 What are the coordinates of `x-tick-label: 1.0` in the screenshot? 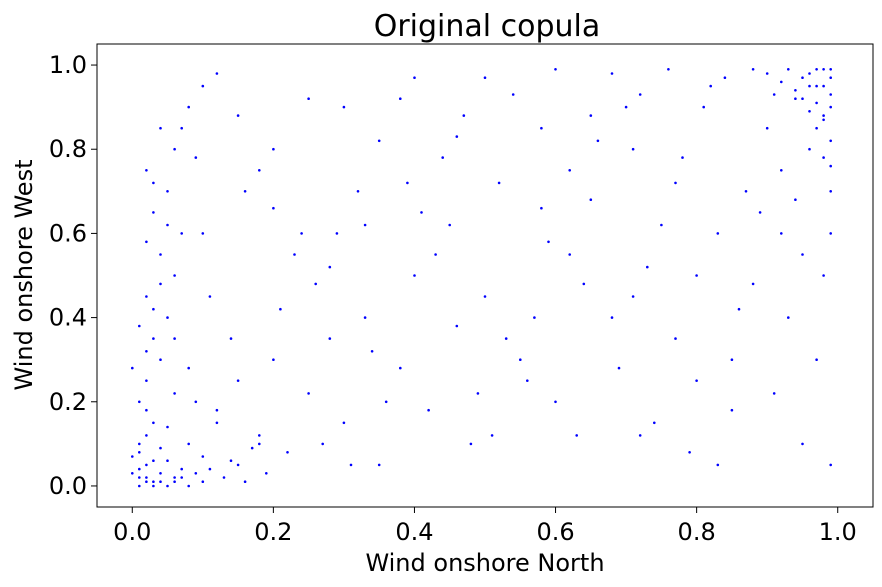 It's located at (838, 532).